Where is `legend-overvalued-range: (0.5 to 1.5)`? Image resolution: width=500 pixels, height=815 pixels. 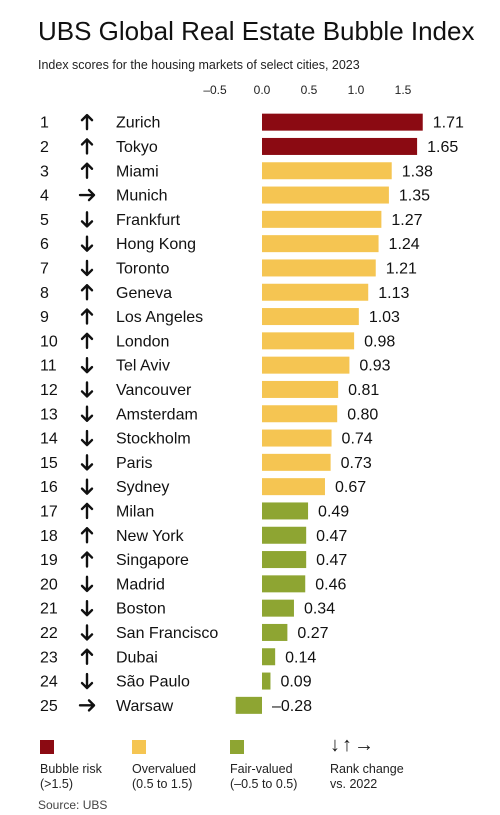
legend-overvalued-range: (0.5 to 1.5) is located at coordinates (162, 784).